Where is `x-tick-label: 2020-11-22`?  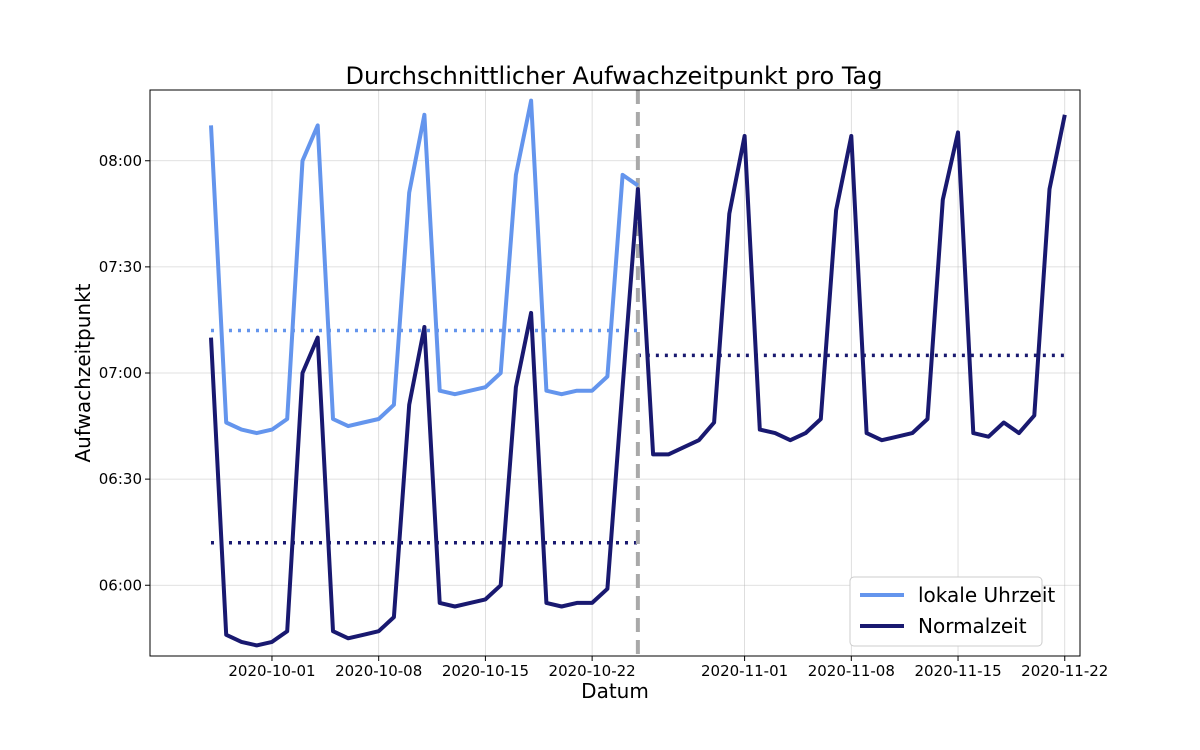 x-tick-label: 2020-11-22 is located at coordinates (1064, 671).